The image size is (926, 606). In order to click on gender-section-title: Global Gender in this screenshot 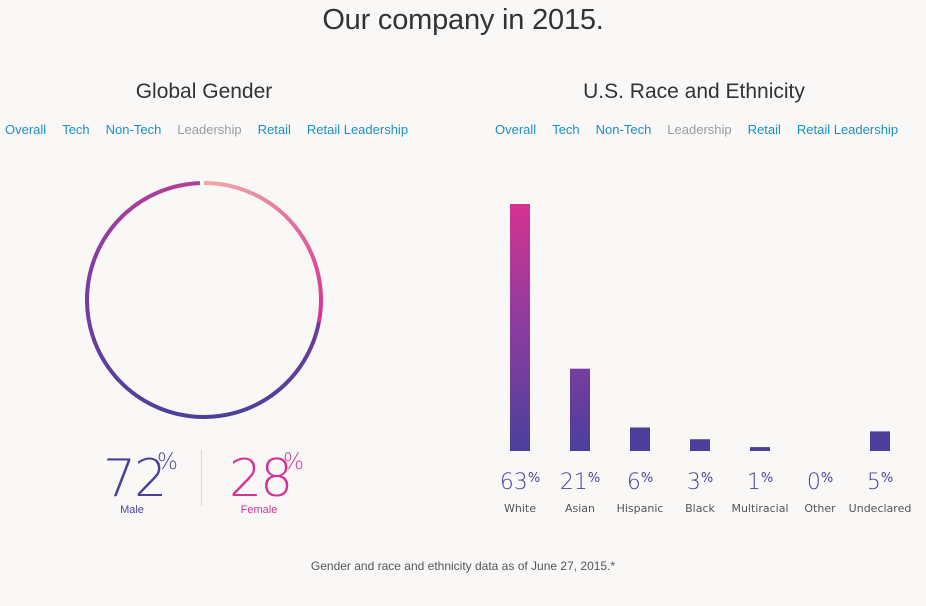, I will do `click(204, 91)`.